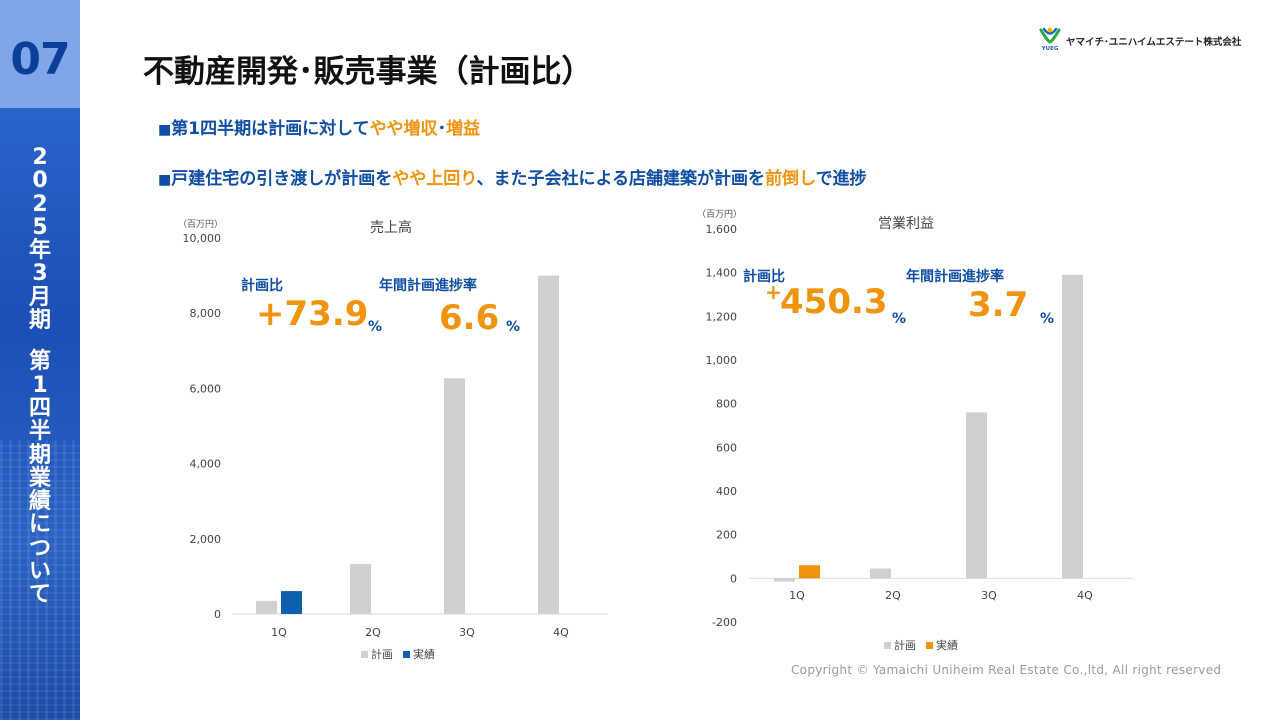  Describe the element at coordinates (998, 305) in the screenshot. I see `profit-kpi-progress-value: 3.7` at that location.